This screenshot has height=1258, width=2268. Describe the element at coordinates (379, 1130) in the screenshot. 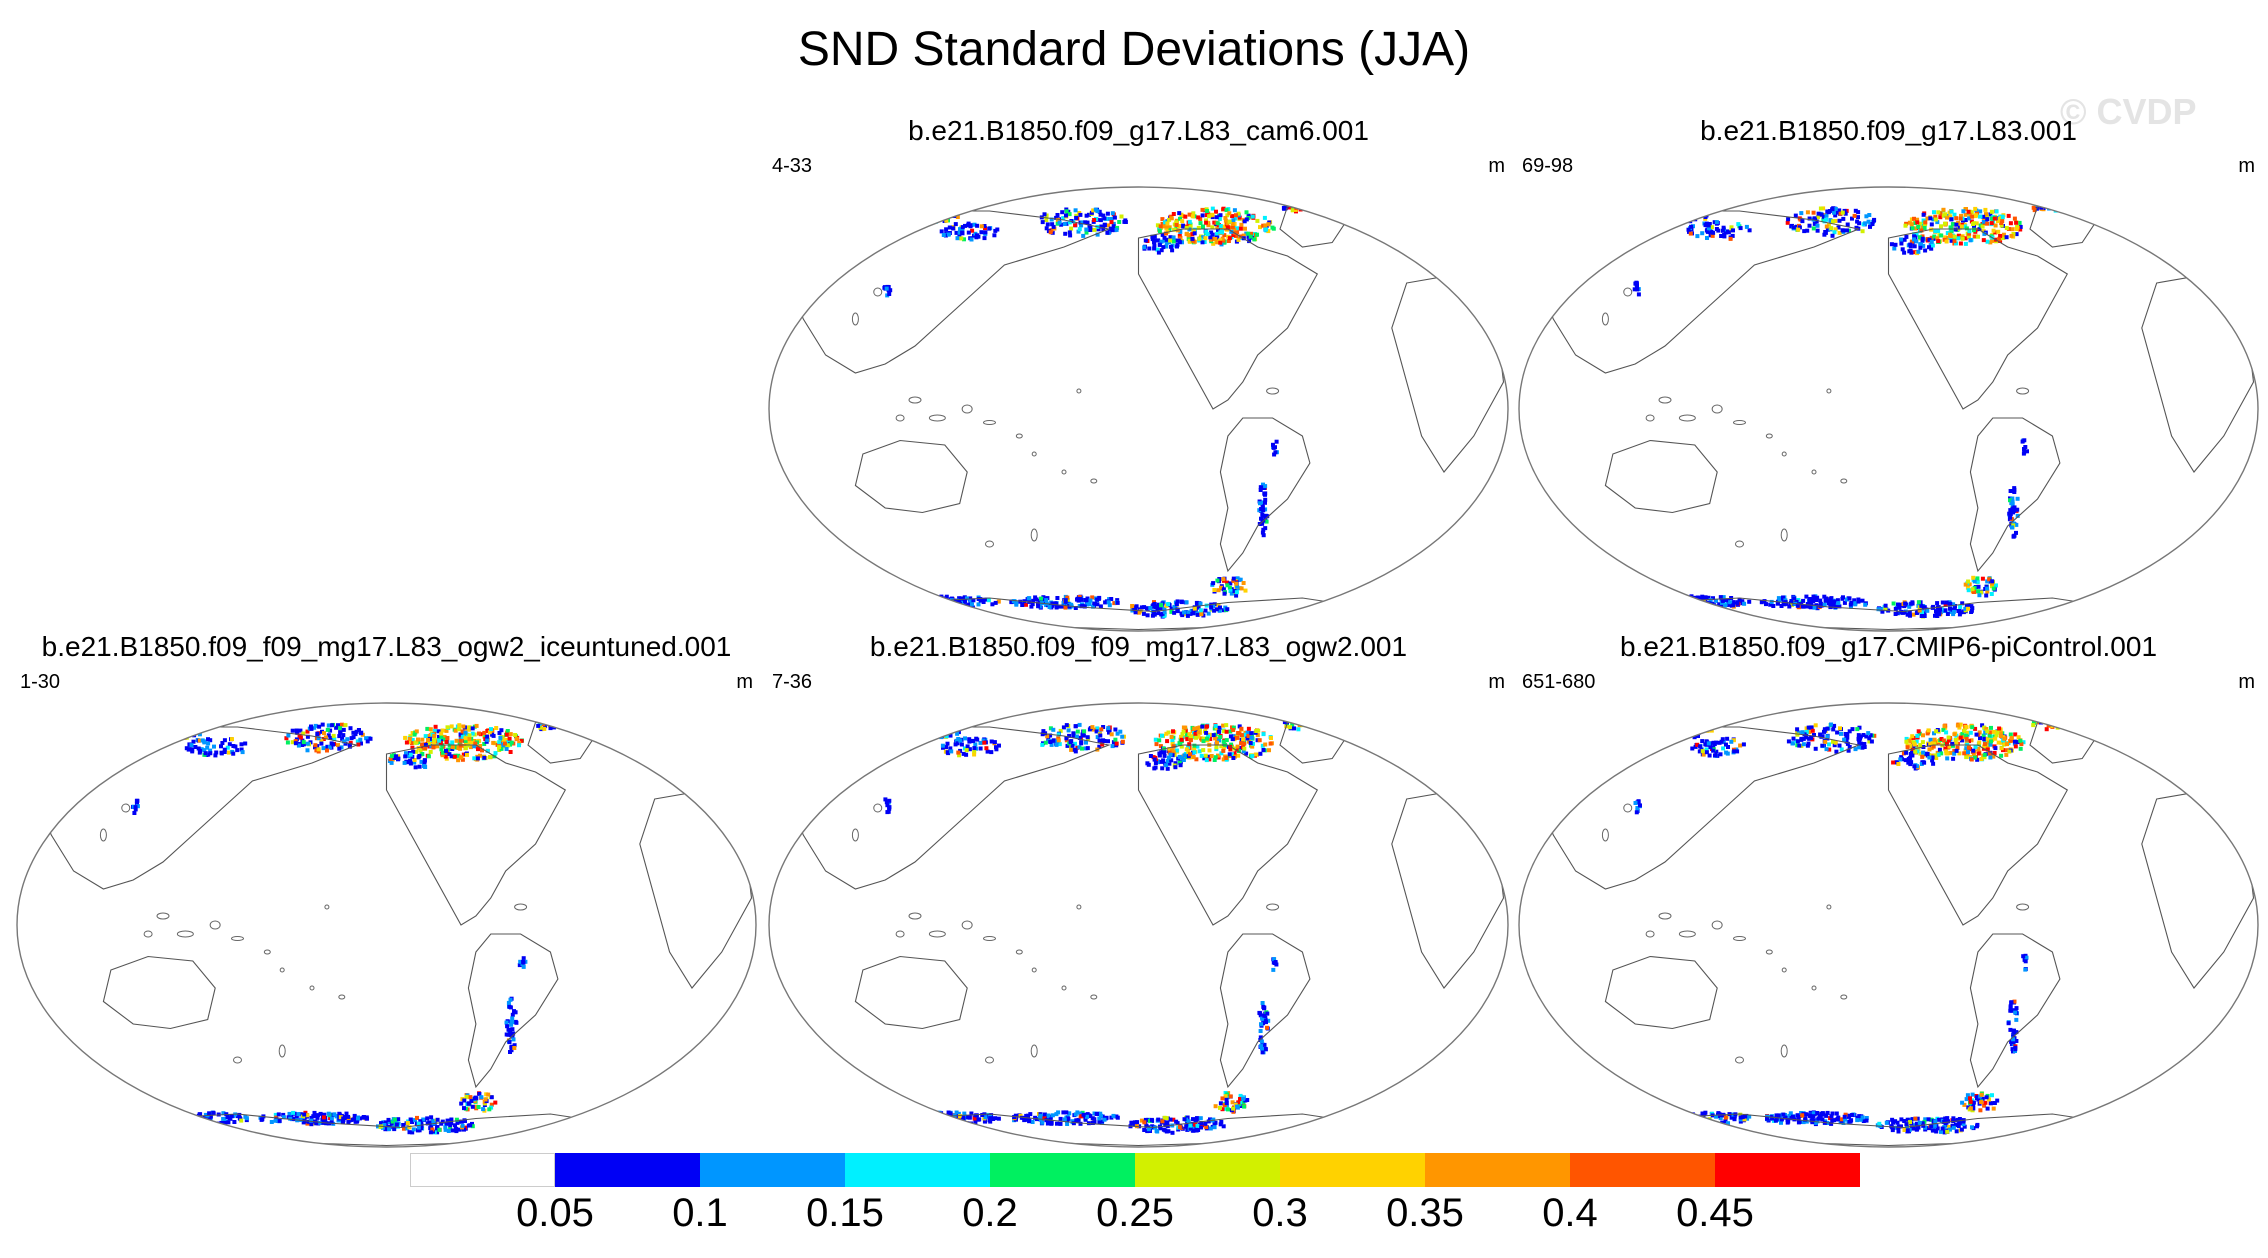

I see `antarctica-coast` at that location.